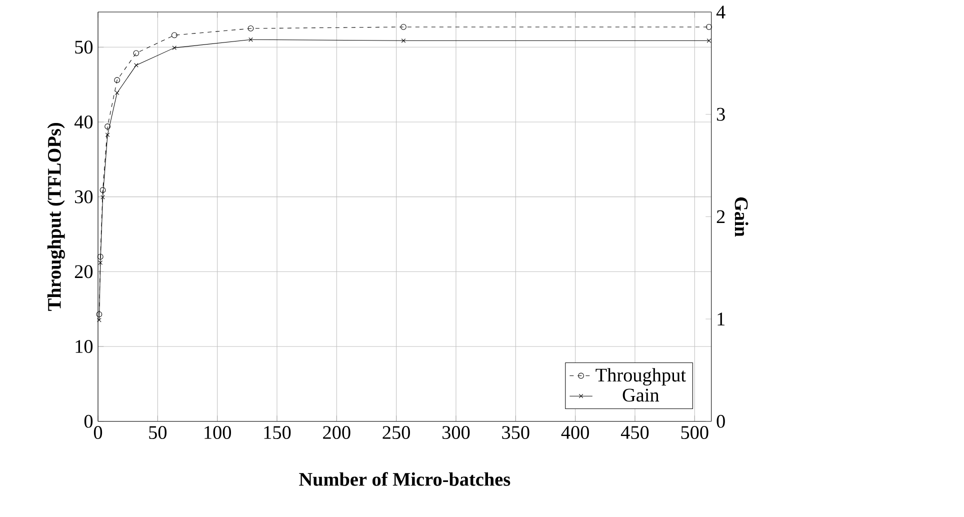 Image resolution: width=964 pixels, height=517 pixels. What do you see at coordinates (721, 12) in the screenshot?
I see `y2-tick-label: 4` at bounding box center [721, 12].